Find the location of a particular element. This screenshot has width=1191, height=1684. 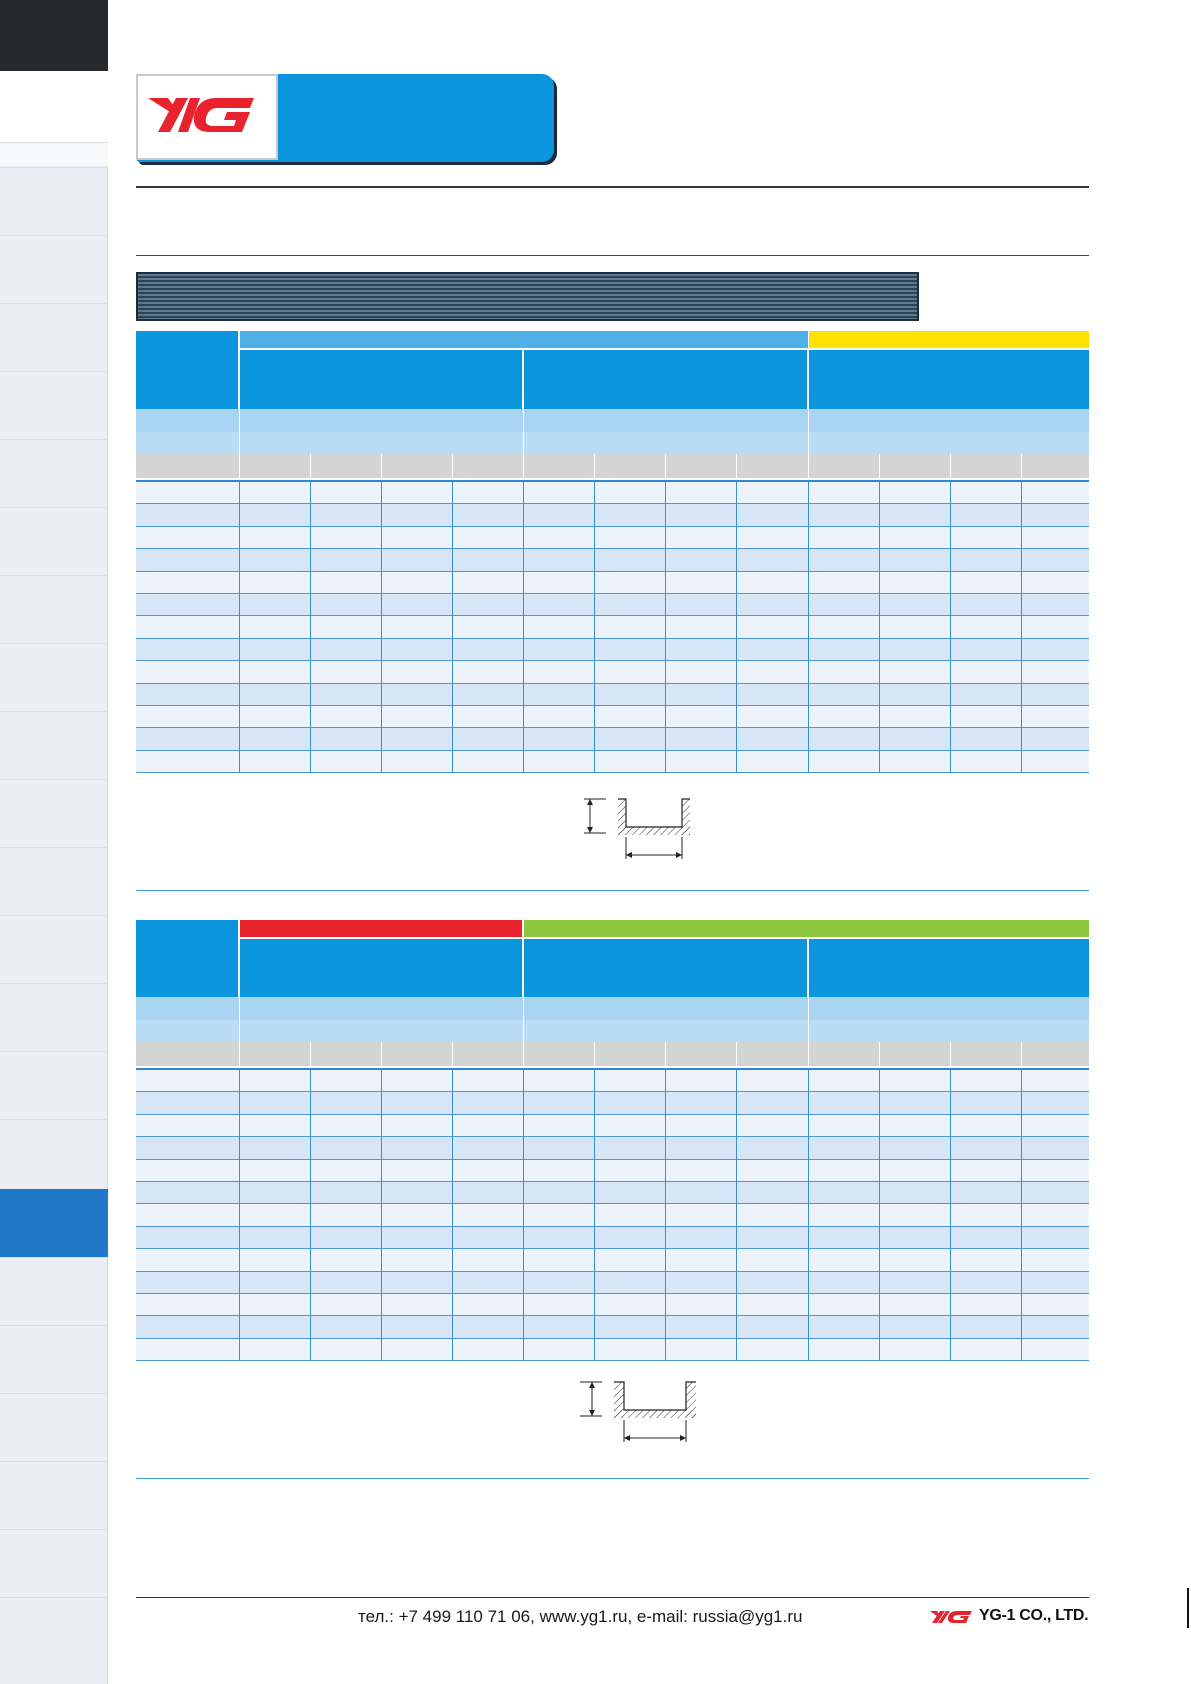

sidebar-blank-block is located at coordinates (54, 106).